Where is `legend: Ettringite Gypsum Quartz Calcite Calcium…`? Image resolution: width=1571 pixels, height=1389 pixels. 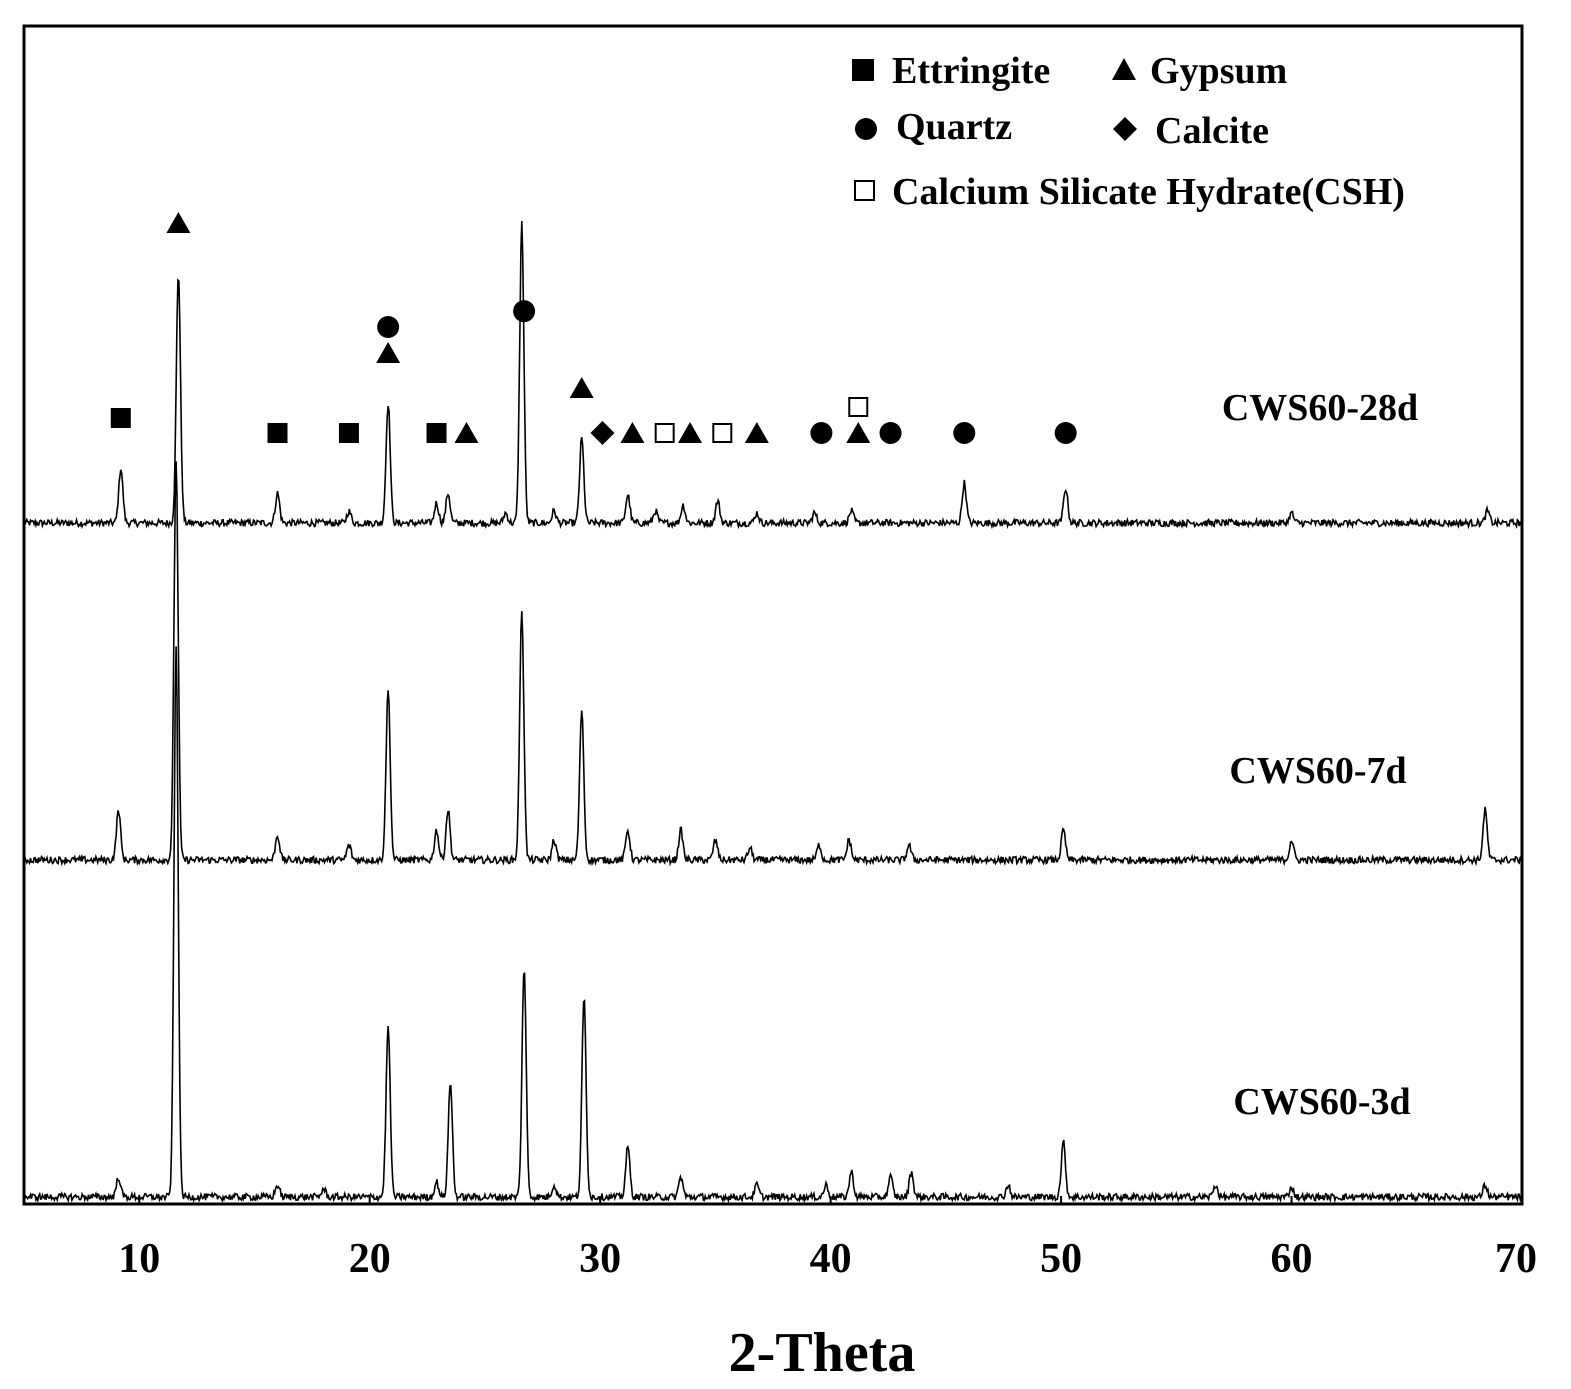
legend: Ettringite Gypsum Quartz Calcite Calcium… is located at coordinates (1128, 131).